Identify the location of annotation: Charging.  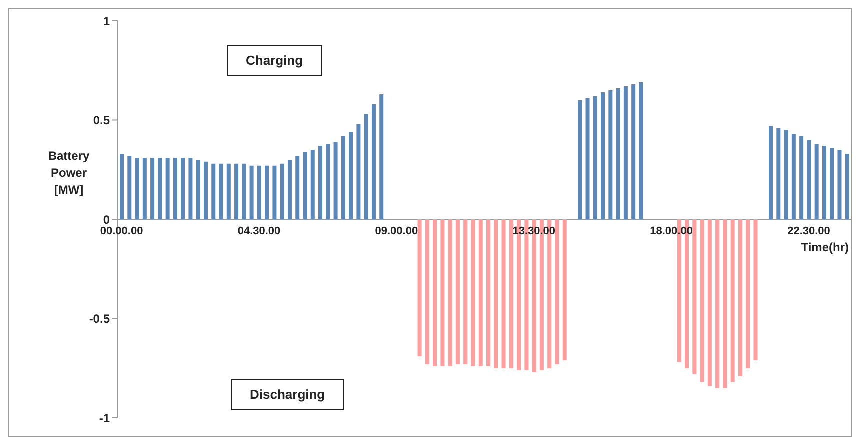
(274, 60).